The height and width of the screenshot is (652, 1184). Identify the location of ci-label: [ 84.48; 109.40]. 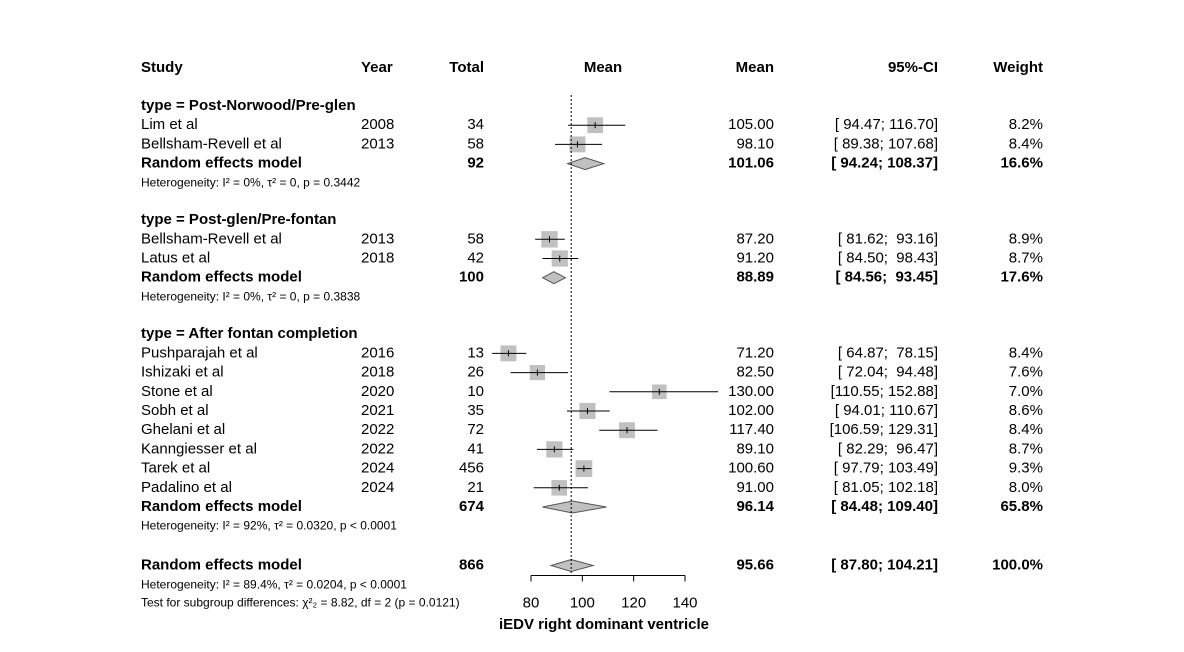
(884, 506).